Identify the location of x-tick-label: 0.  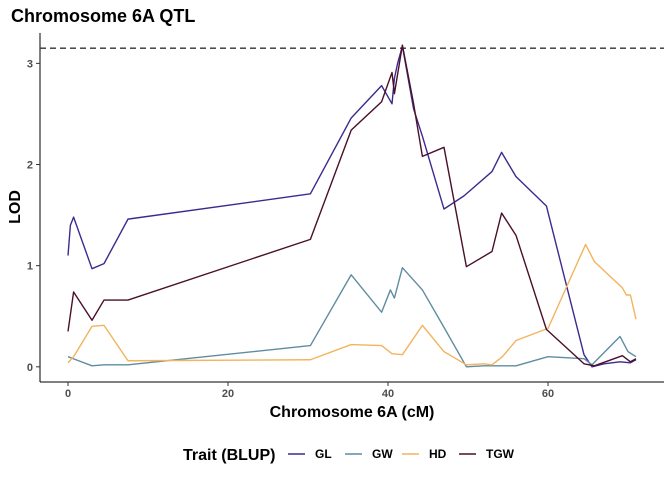
(68, 394).